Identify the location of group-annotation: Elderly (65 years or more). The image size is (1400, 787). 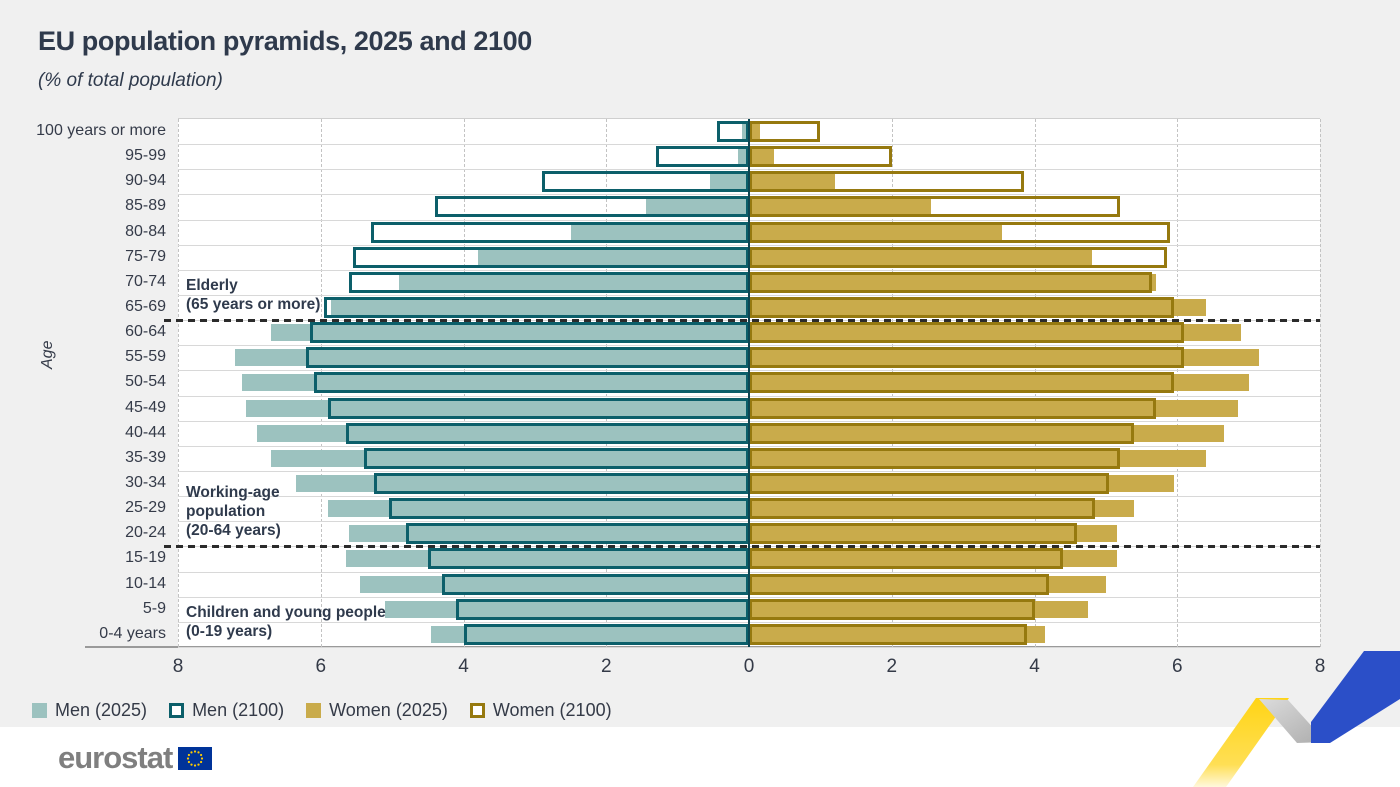
(253, 295).